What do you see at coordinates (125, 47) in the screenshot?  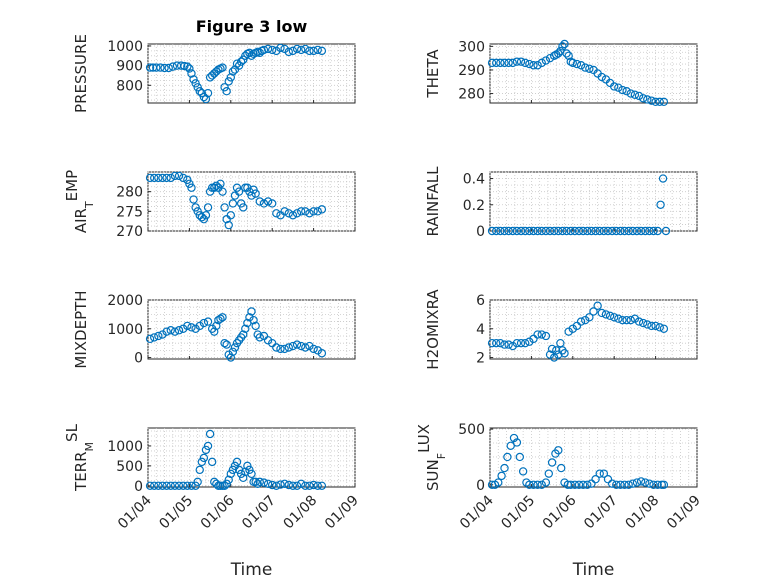 I see `y-tick-label: 1000` at bounding box center [125, 47].